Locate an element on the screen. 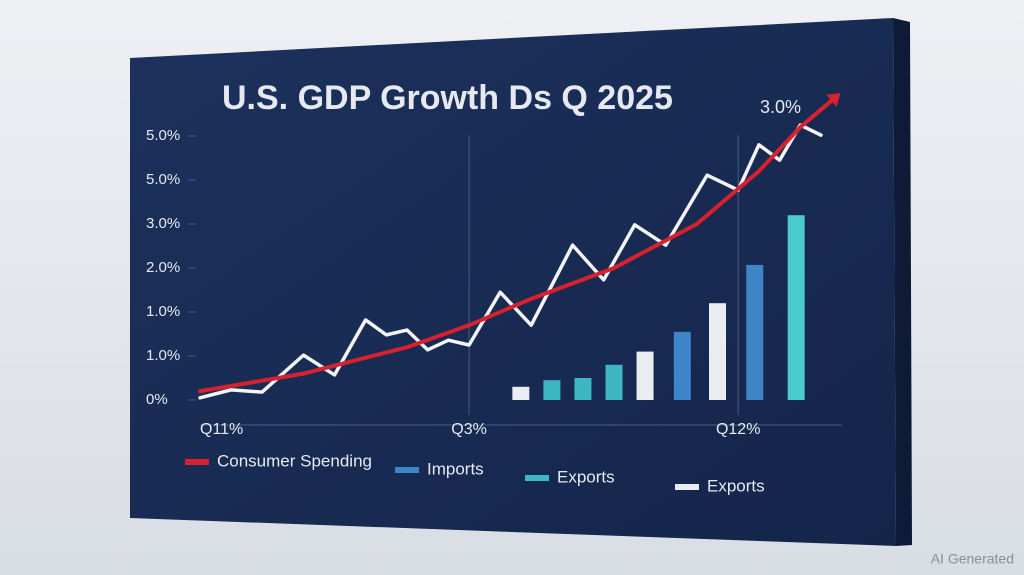 This screenshot has height=575, width=1024. x-tick-label: Q12% is located at coordinates (738, 429).